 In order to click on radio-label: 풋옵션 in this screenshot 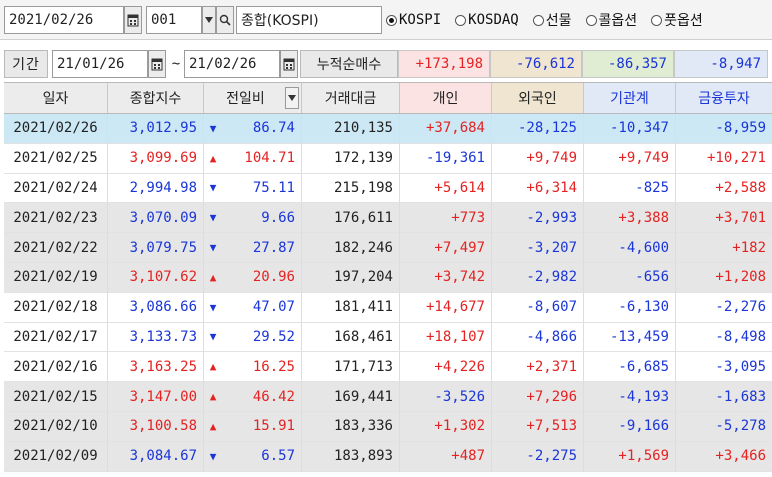, I will do `click(683, 21)`.